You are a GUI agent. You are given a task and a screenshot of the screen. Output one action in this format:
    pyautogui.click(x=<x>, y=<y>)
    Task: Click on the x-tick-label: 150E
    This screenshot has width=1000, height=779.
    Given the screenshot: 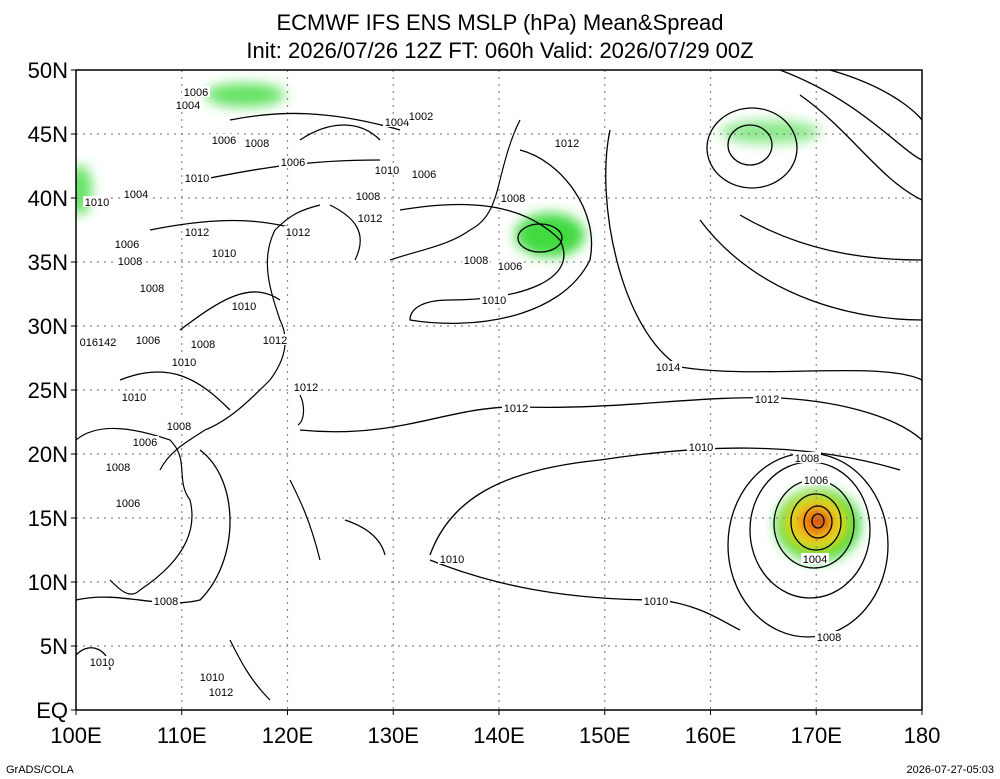 What is the action you would take?
    pyautogui.click(x=604, y=735)
    